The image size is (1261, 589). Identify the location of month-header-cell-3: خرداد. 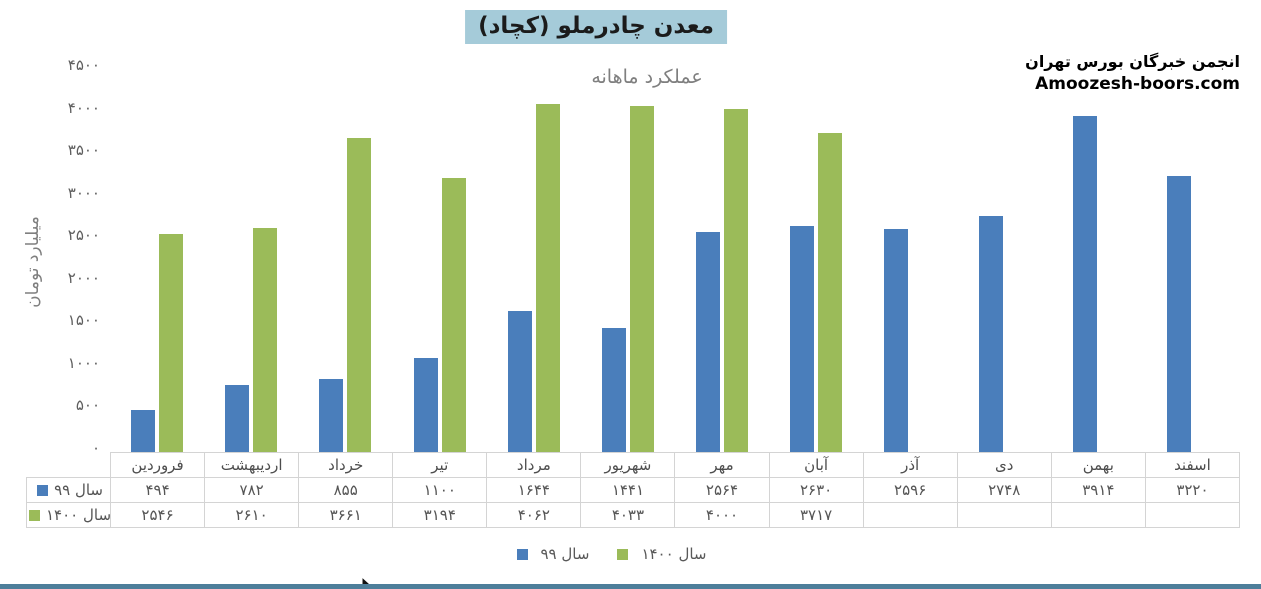
(346, 465).